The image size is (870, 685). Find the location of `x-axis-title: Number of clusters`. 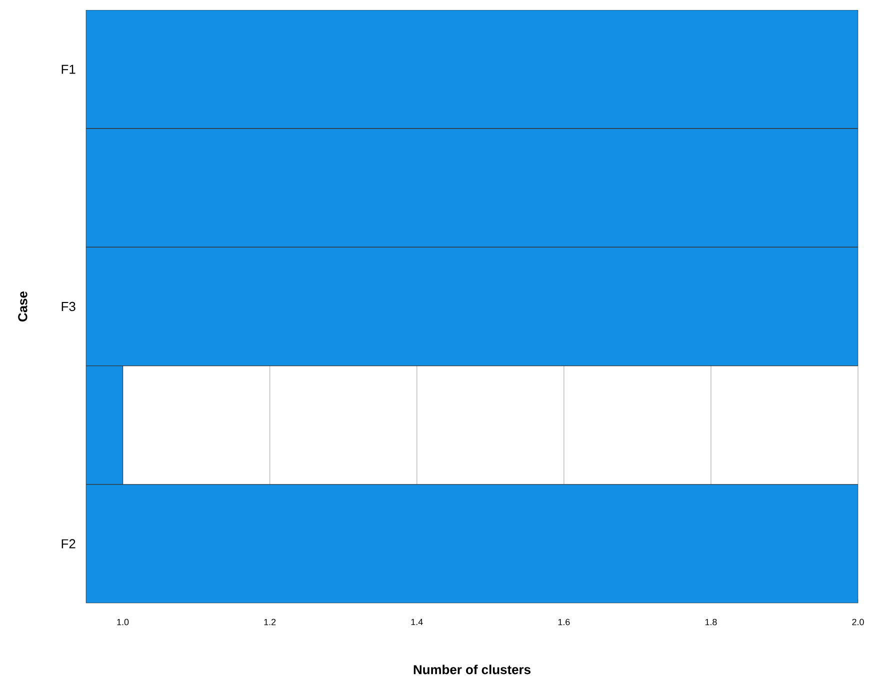

x-axis-title: Number of clusters is located at coordinates (472, 669).